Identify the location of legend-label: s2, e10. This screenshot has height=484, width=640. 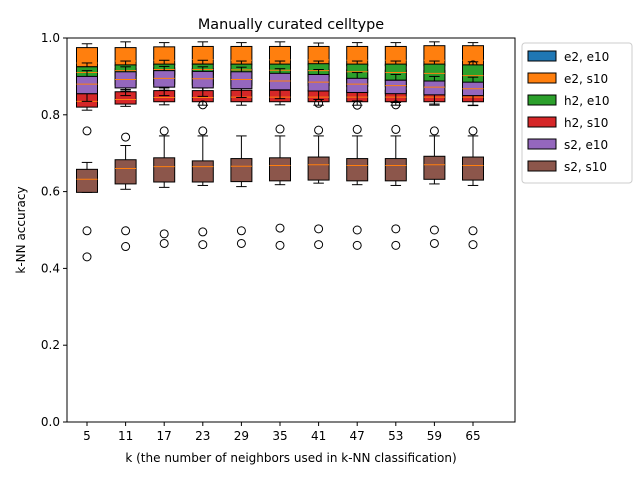
(586, 145).